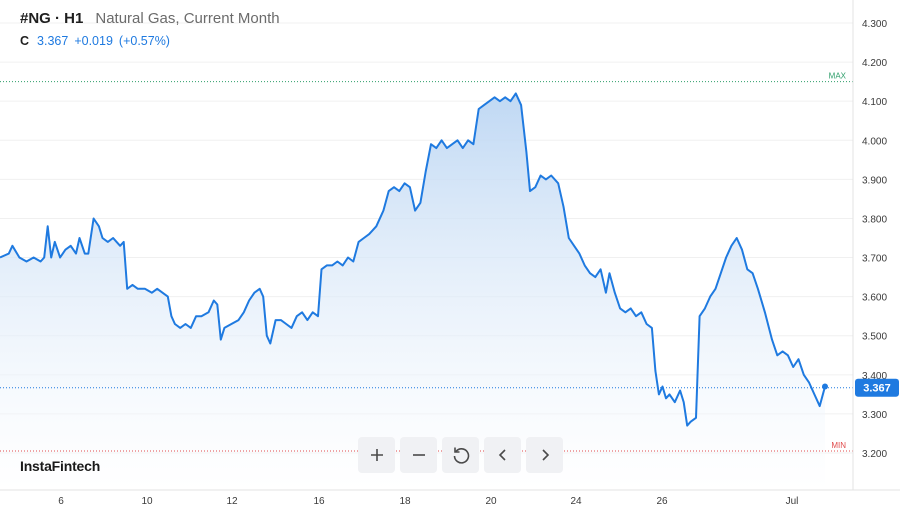 This screenshot has width=900, height=516. What do you see at coordinates (25, 41) in the screenshot?
I see `close-label: C` at bounding box center [25, 41].